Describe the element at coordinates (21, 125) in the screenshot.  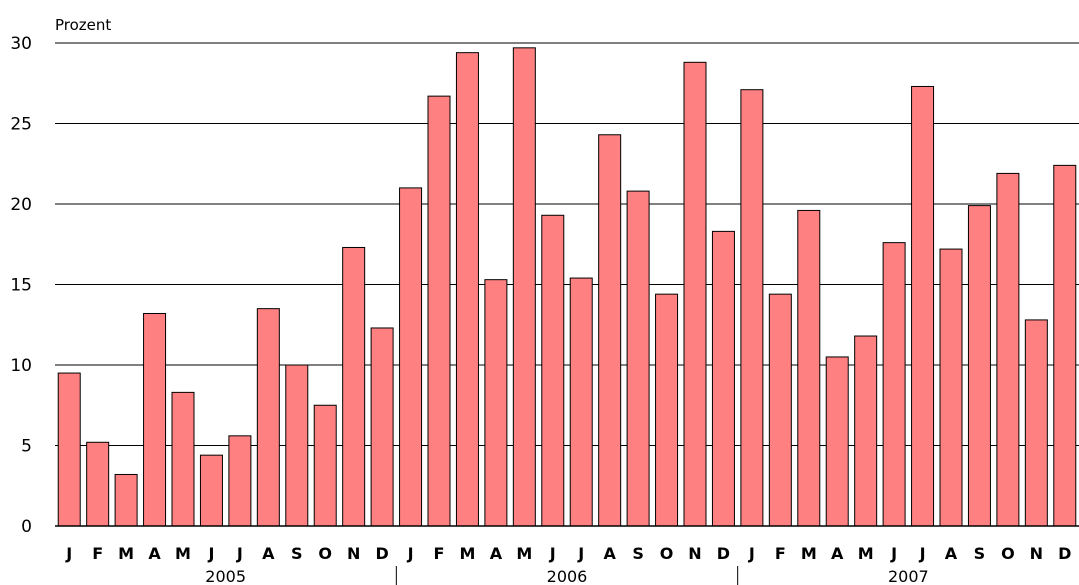
I see `y-tick-label: 25` at that location.